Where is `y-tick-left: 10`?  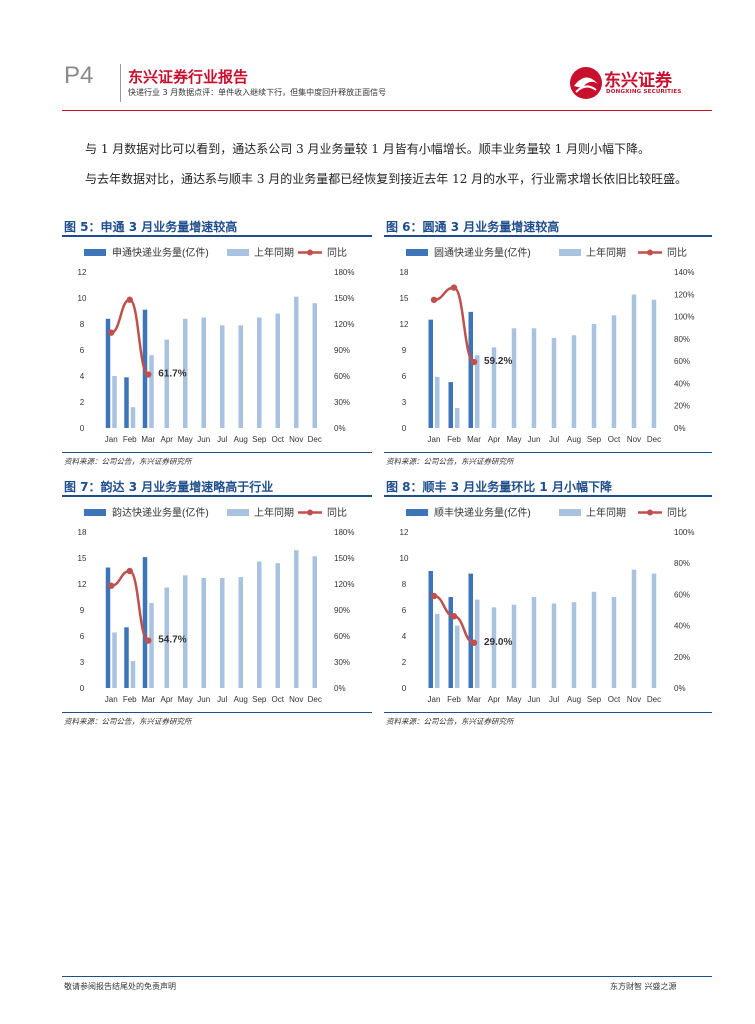
y-tick-left: 10 is located at coordinates (82, 298).